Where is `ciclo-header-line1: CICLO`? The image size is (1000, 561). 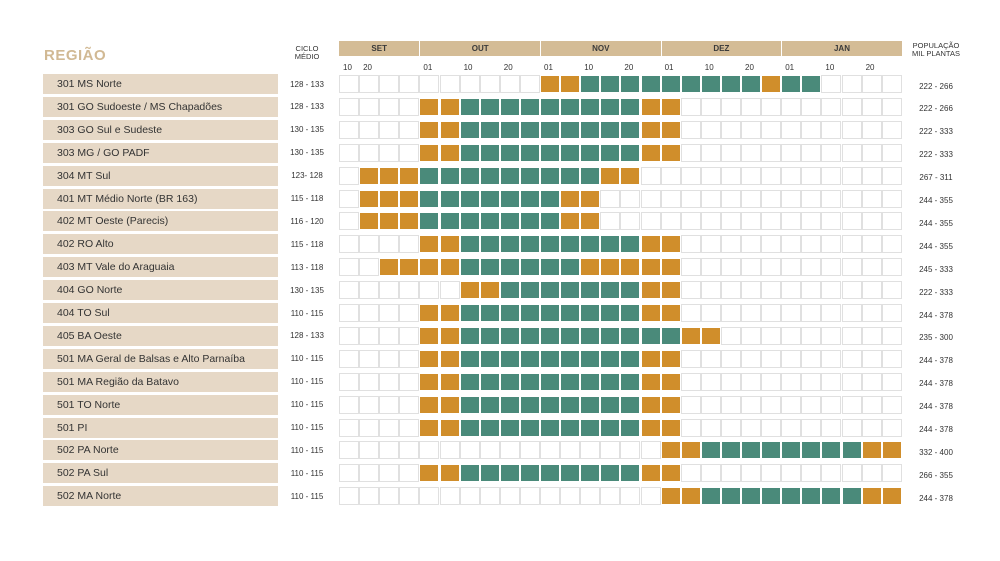 ciclo-header-line1: CICLO is located at coordinates (307, 48).